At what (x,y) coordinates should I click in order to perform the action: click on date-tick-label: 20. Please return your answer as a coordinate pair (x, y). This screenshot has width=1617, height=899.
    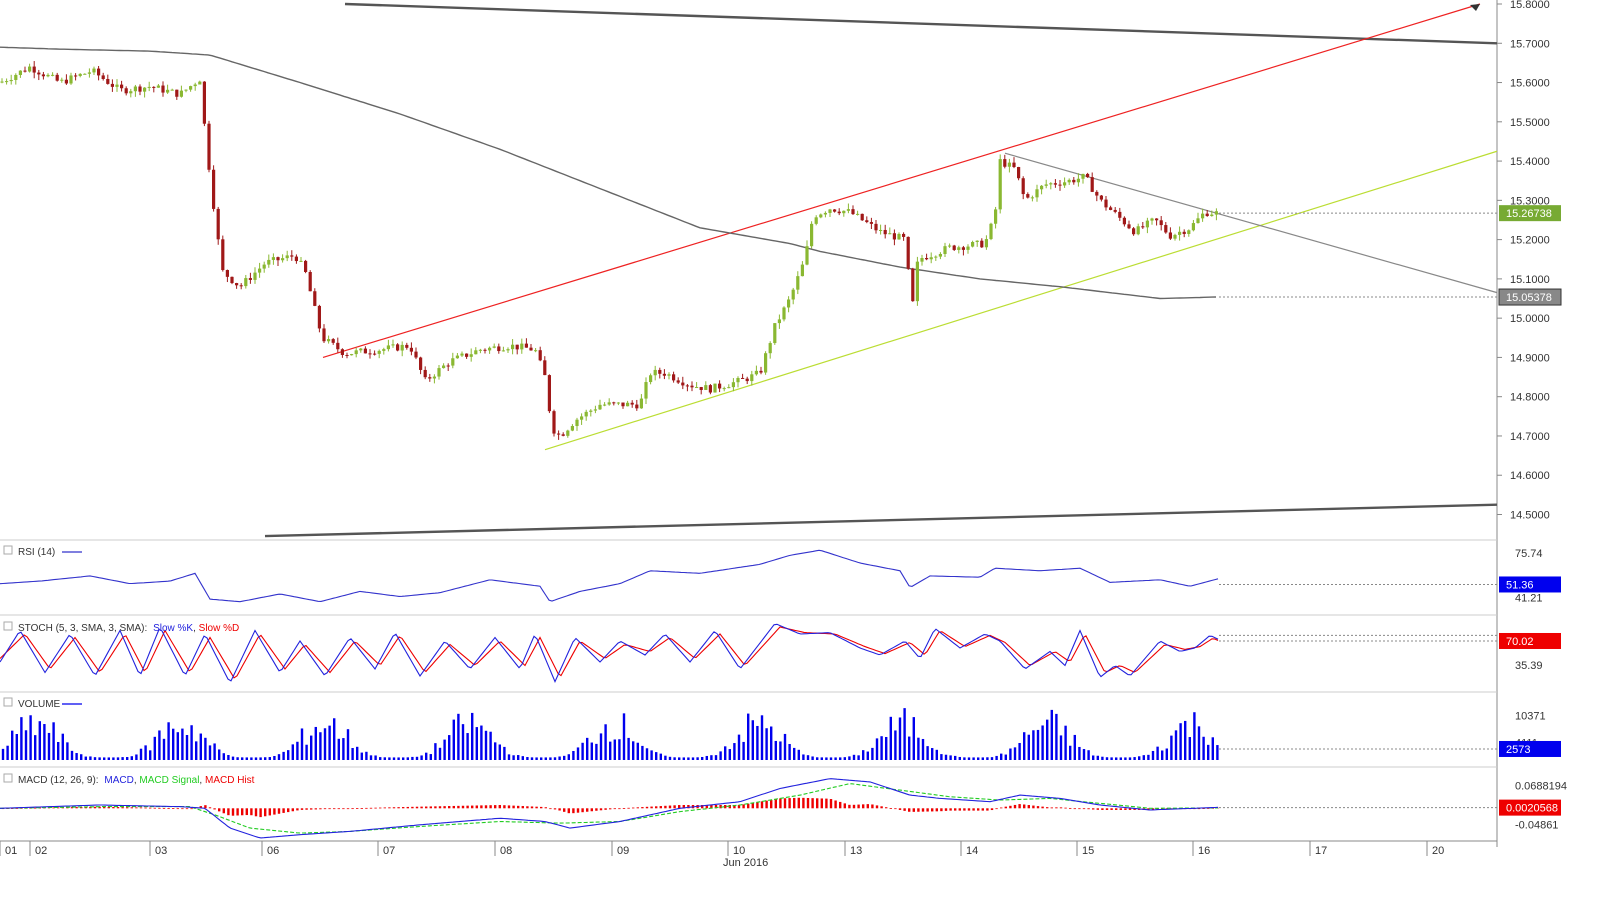
    Looking at the image, I should click on (1438, 851).